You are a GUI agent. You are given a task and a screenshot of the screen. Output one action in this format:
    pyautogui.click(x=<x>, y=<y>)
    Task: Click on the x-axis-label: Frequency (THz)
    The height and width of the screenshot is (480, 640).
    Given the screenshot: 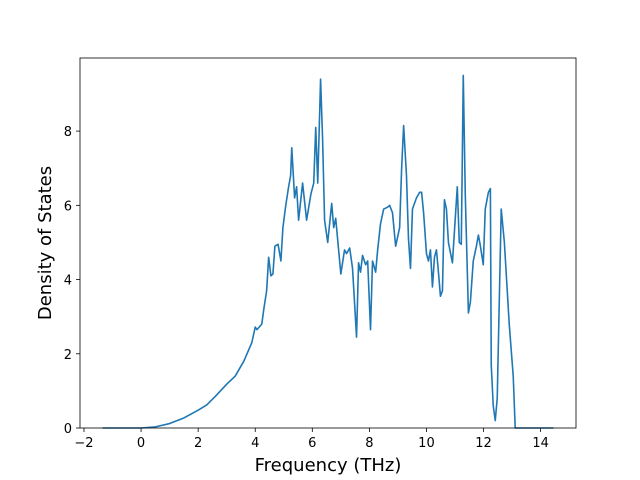 What is the action you would take?
    pyautogui.click(x=328, y=465)
    